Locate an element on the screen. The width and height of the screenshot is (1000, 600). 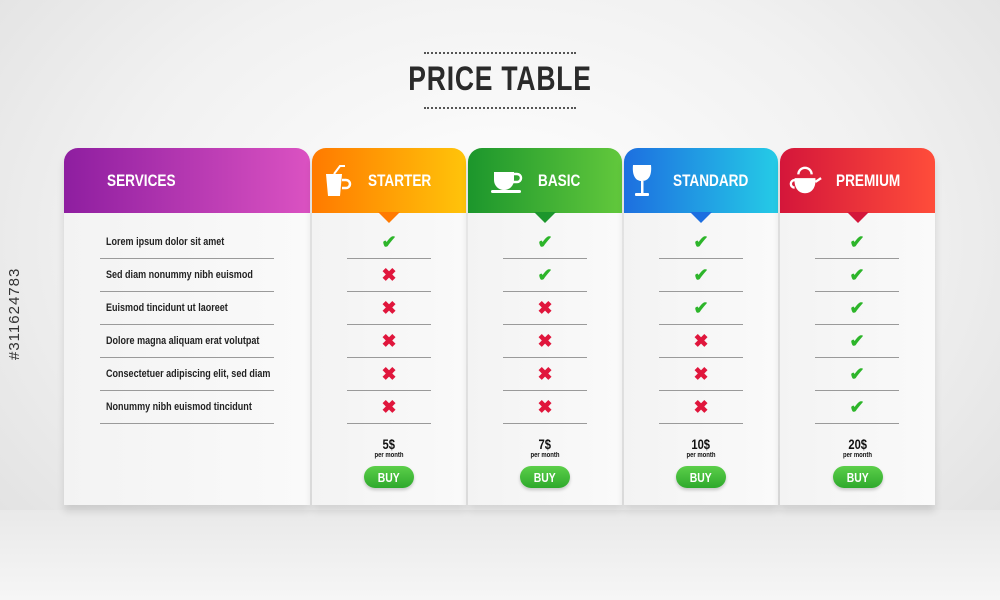
price-amount: 5$ is located at coordinates (389, 444).